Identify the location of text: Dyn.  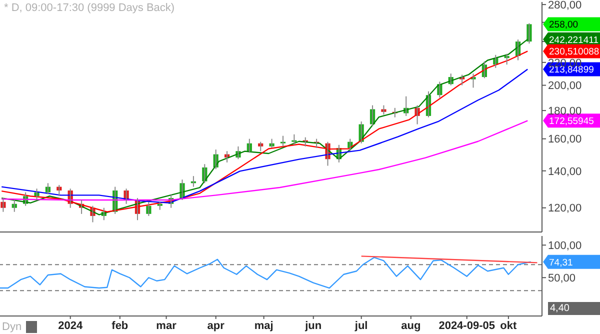
(12, 327).